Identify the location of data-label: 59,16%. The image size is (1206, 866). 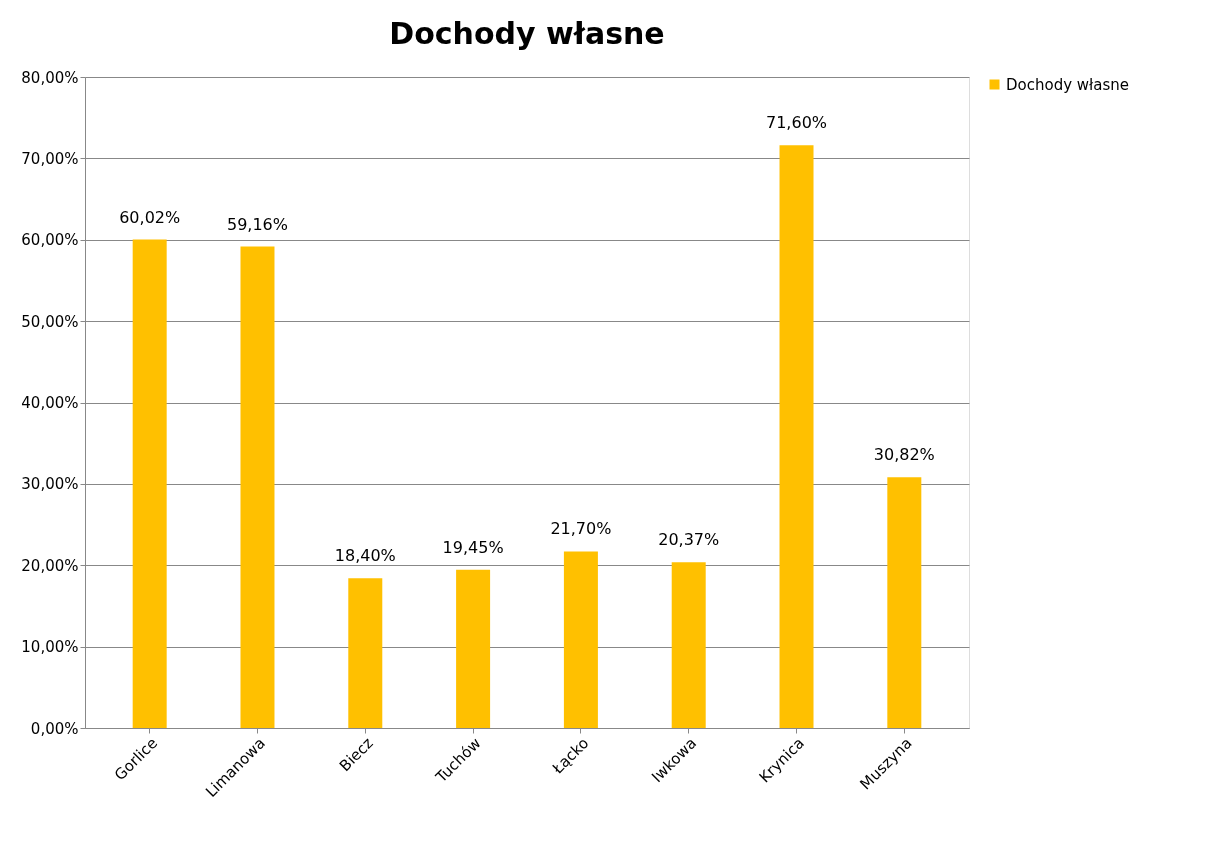
(257, 224).